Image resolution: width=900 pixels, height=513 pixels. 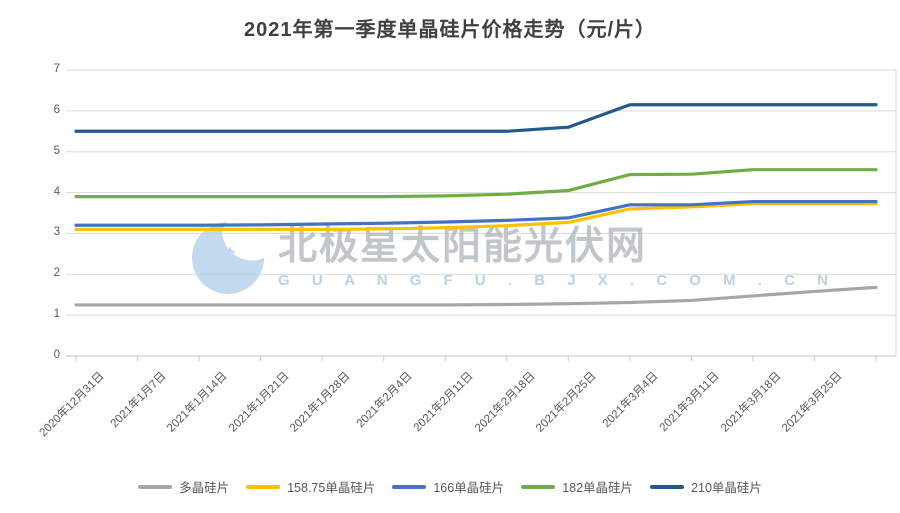 What do you see at coordinates (469, 488) in the screenshot?
I see `legend-label: 166单晶硅片` at bounding box center [469, 488].